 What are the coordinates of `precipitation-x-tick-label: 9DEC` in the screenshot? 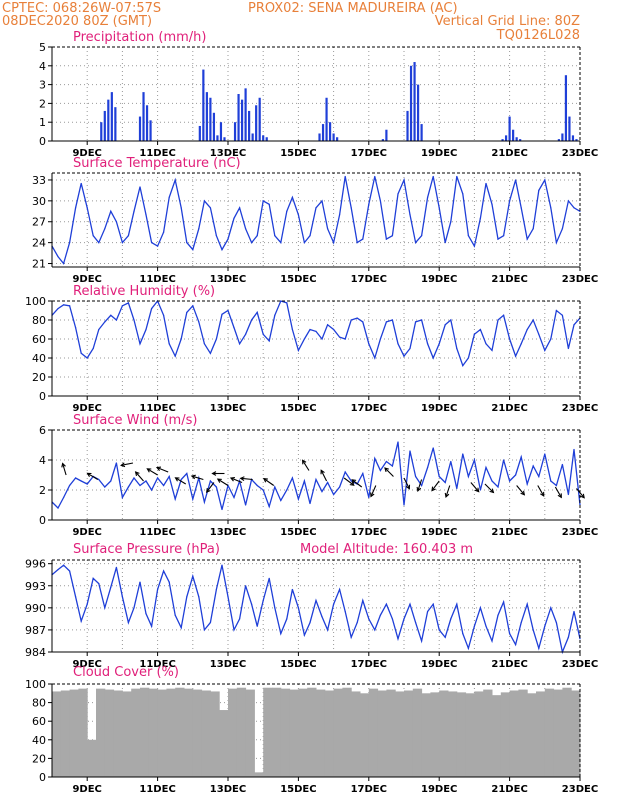 It's located at (86, 153).